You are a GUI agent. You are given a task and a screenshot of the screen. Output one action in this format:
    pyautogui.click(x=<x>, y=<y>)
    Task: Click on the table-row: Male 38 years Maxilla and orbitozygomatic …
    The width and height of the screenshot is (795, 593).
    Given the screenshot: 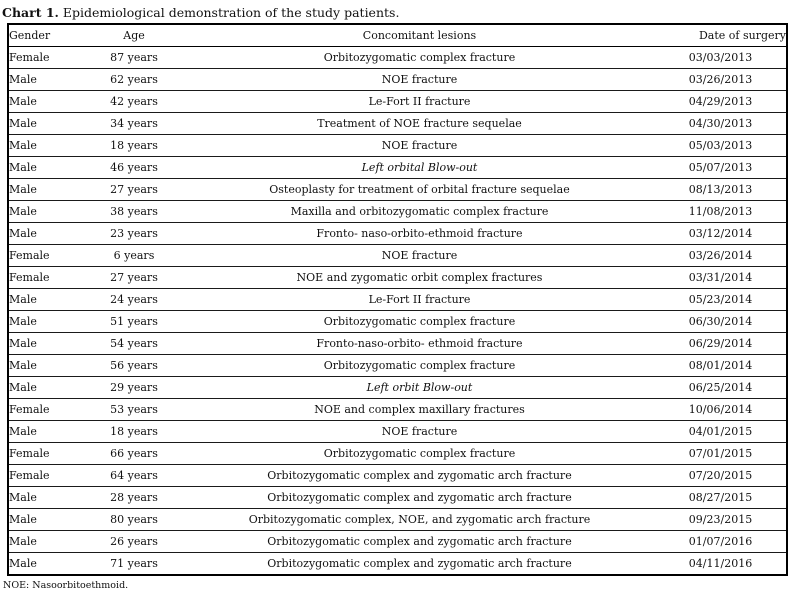 What is the action you would take?
    pyautogui.click(x=397, y=211)
    